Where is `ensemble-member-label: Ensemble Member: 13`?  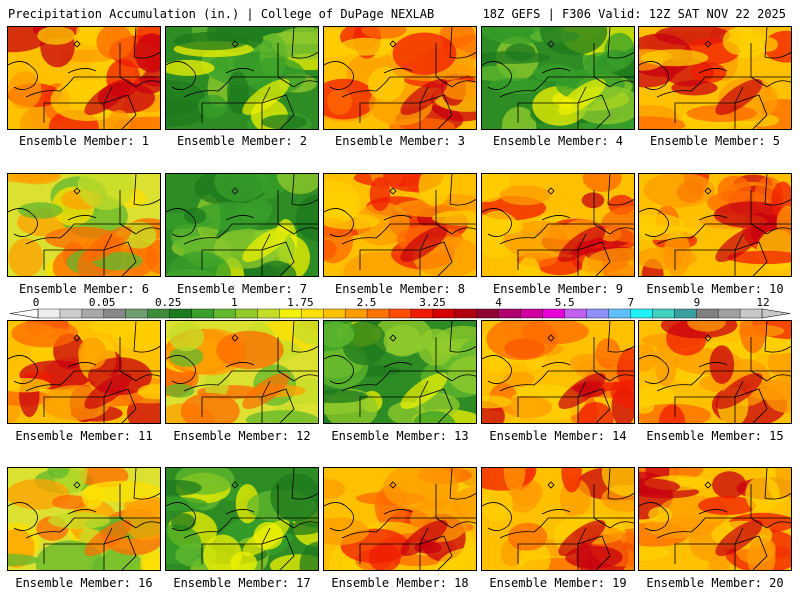 ensemble-member-label: Ensemble Member: 13 is located at coordinates (400, 436).